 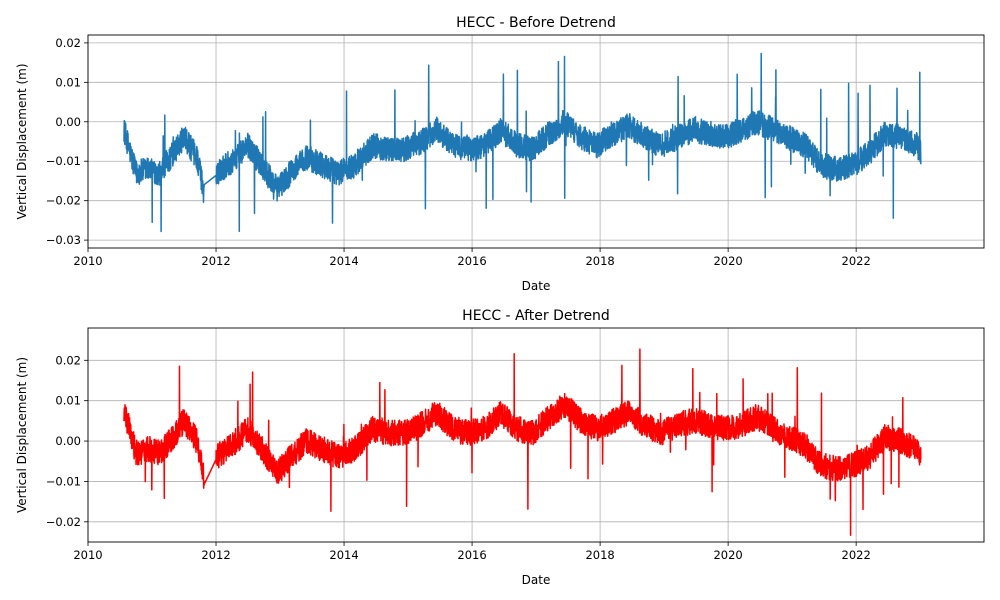 What do you see at coordinates (536, 23) in the screenshot?
I see `chart-title: HECC - Before Detrend` at bounding box center [536, 23].